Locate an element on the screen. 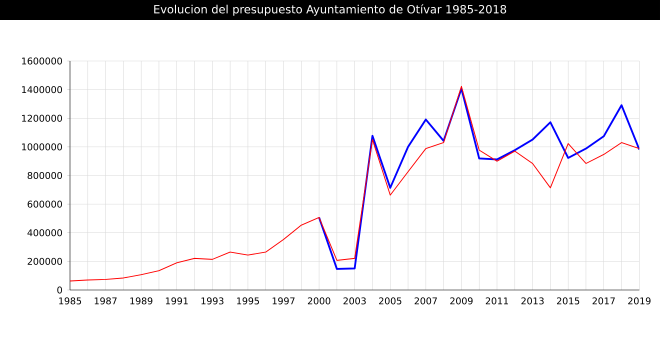  y-tick-label: 1000000 is located at coordinates (42, 146).